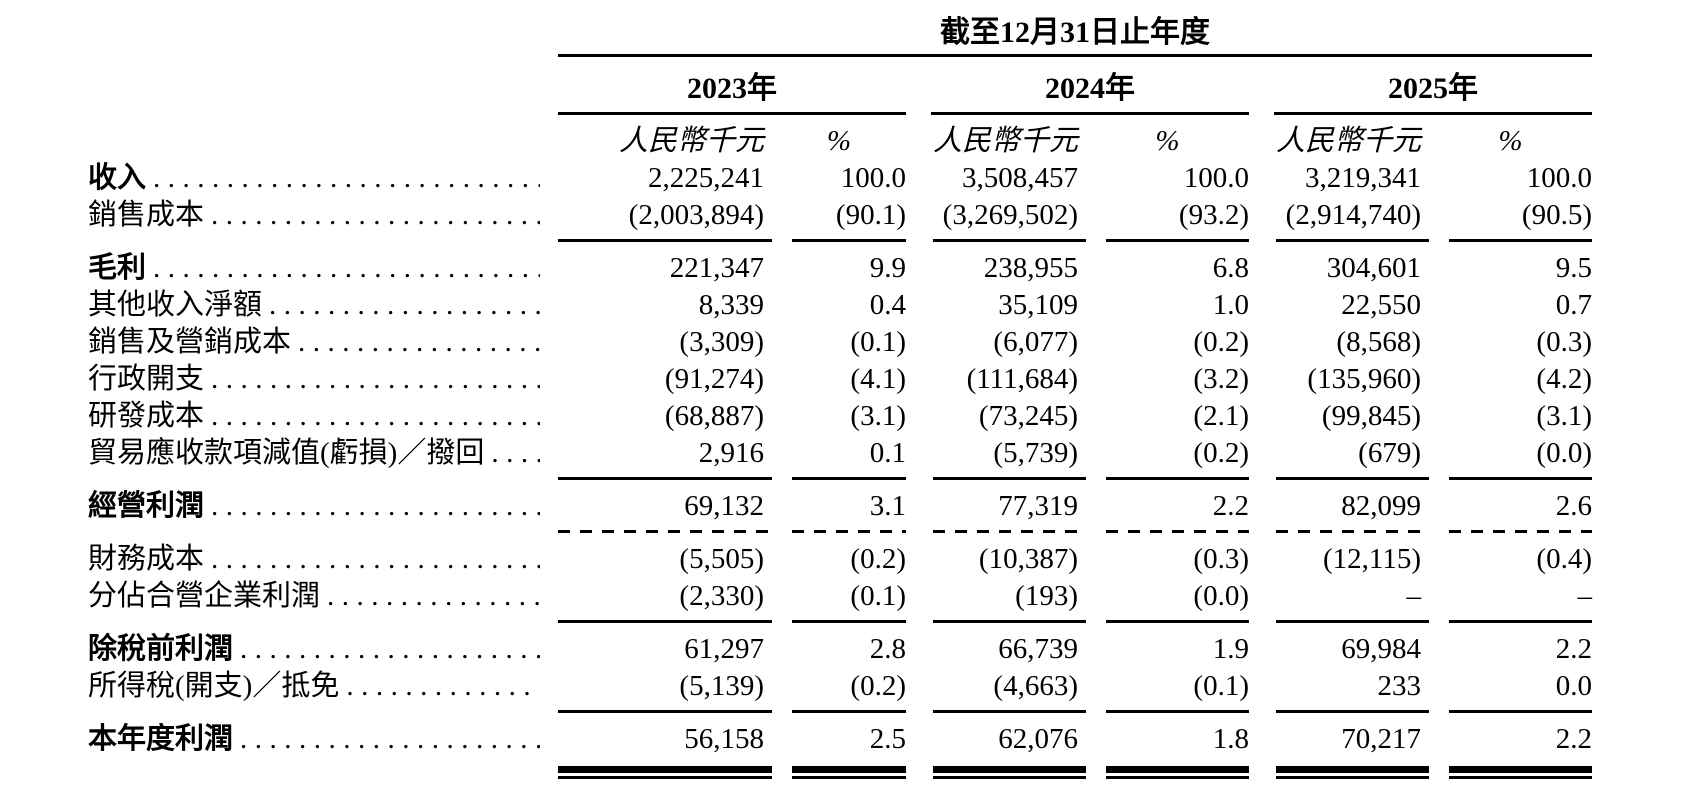  What do you see at coordinates (721, 596) in the screenshot?
I see `value-cell: (2,330)` at bounding box center [721, 596].